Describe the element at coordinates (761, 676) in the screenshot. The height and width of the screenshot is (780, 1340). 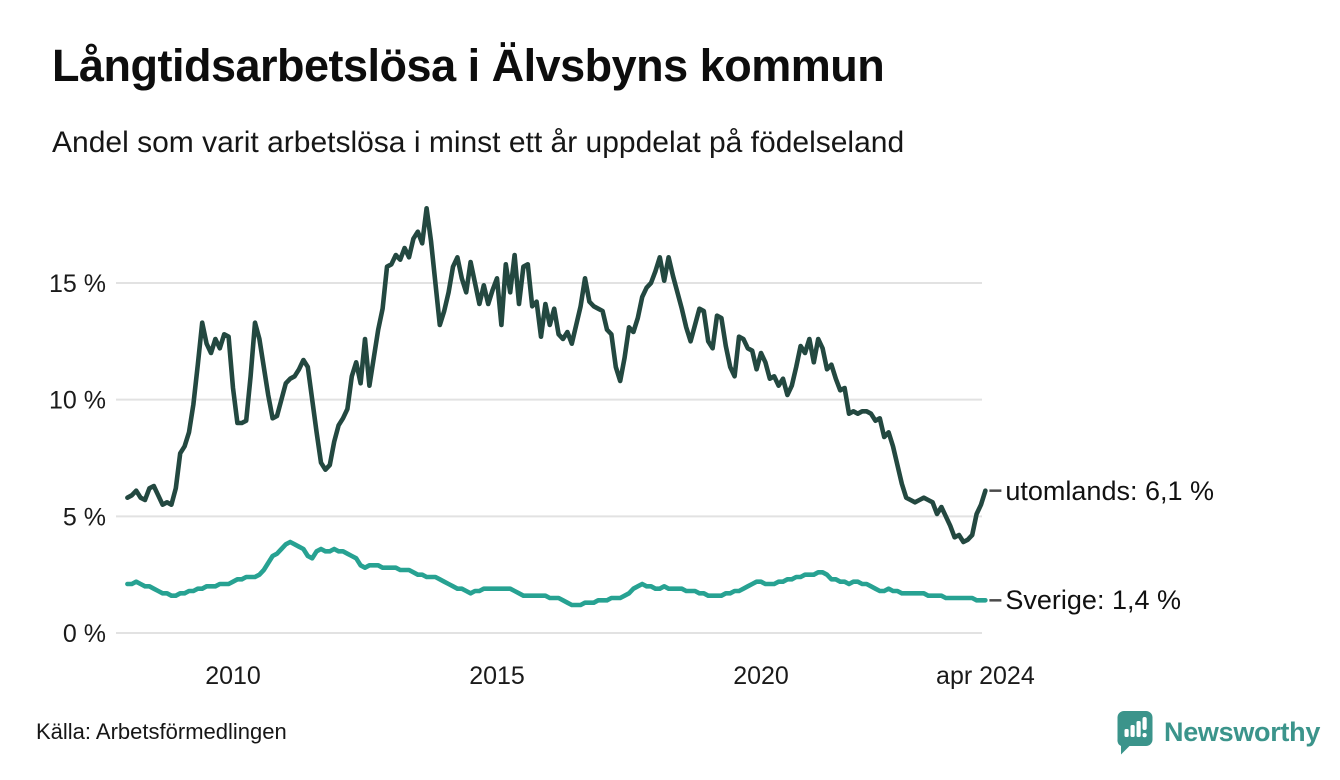
I see `x-tick-label: 2020` at that location.